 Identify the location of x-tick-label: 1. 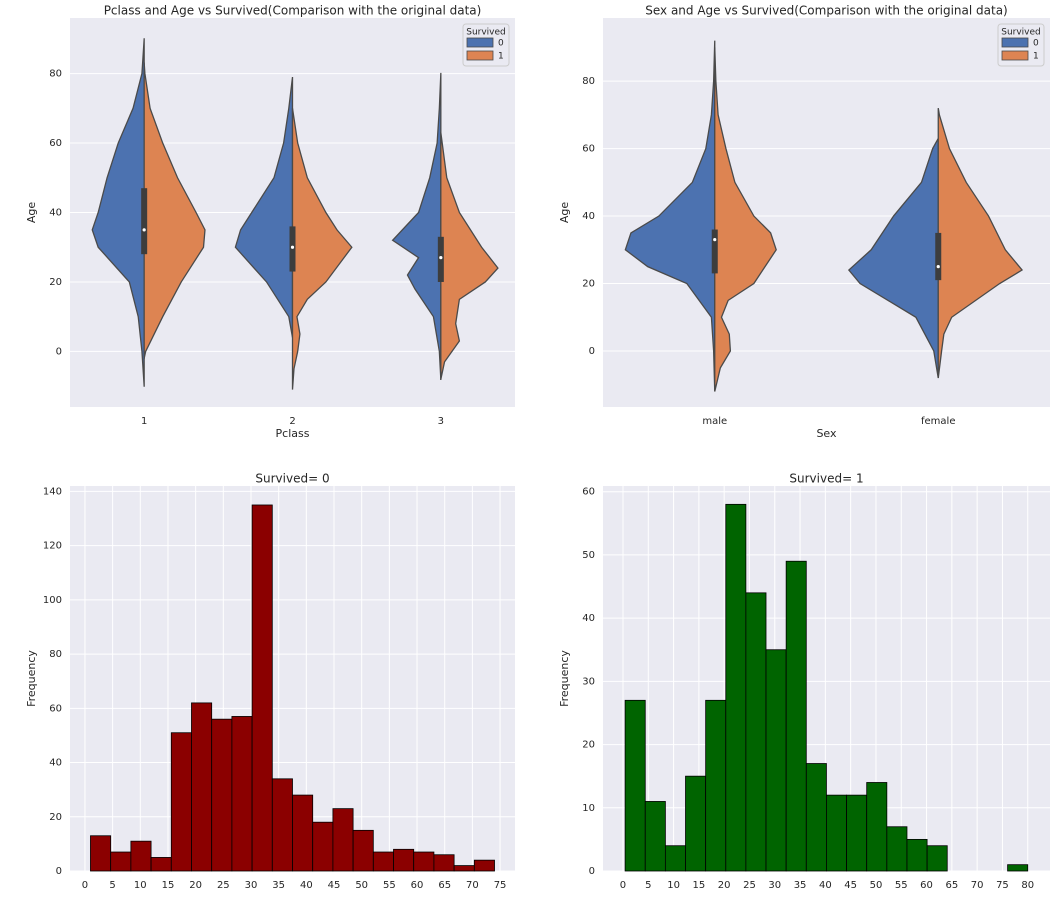
(144, 421).